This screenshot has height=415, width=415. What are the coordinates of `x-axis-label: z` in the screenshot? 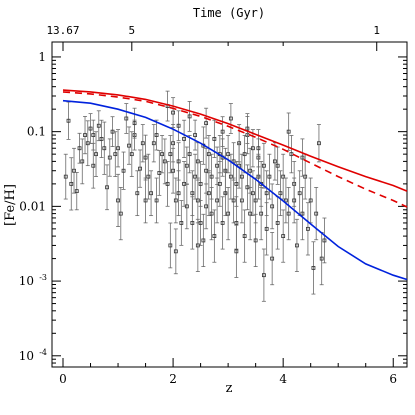 It's located at (229, 388).